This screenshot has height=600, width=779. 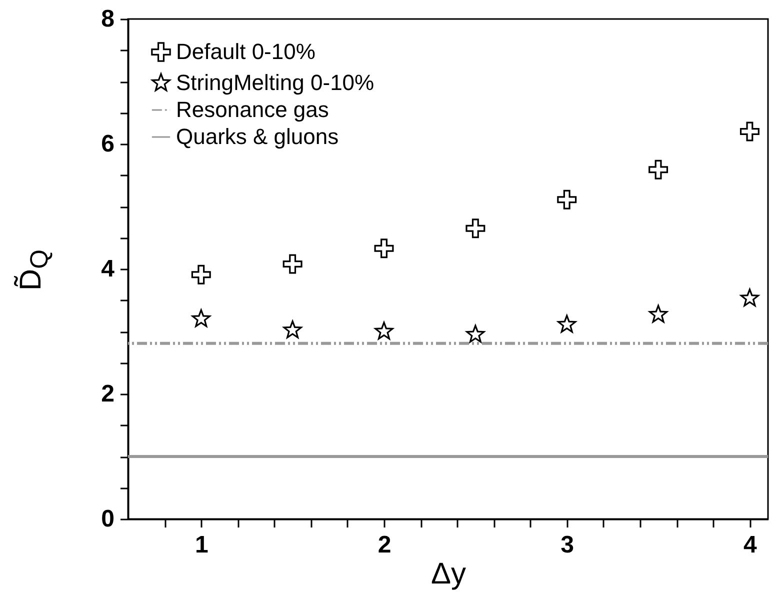 I want to click on x-tick-label: 4, so click(x=751, y=545).